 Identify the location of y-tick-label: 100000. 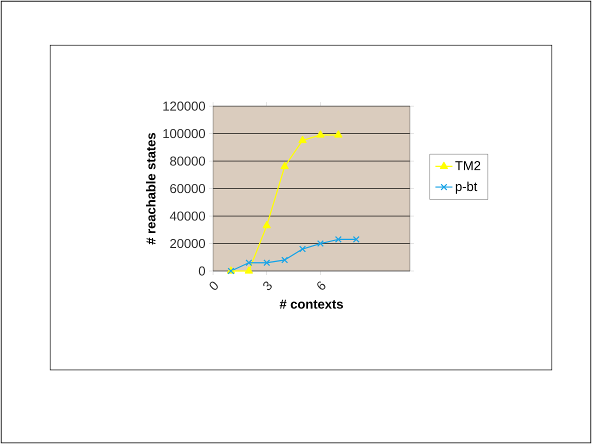
(184, 133).